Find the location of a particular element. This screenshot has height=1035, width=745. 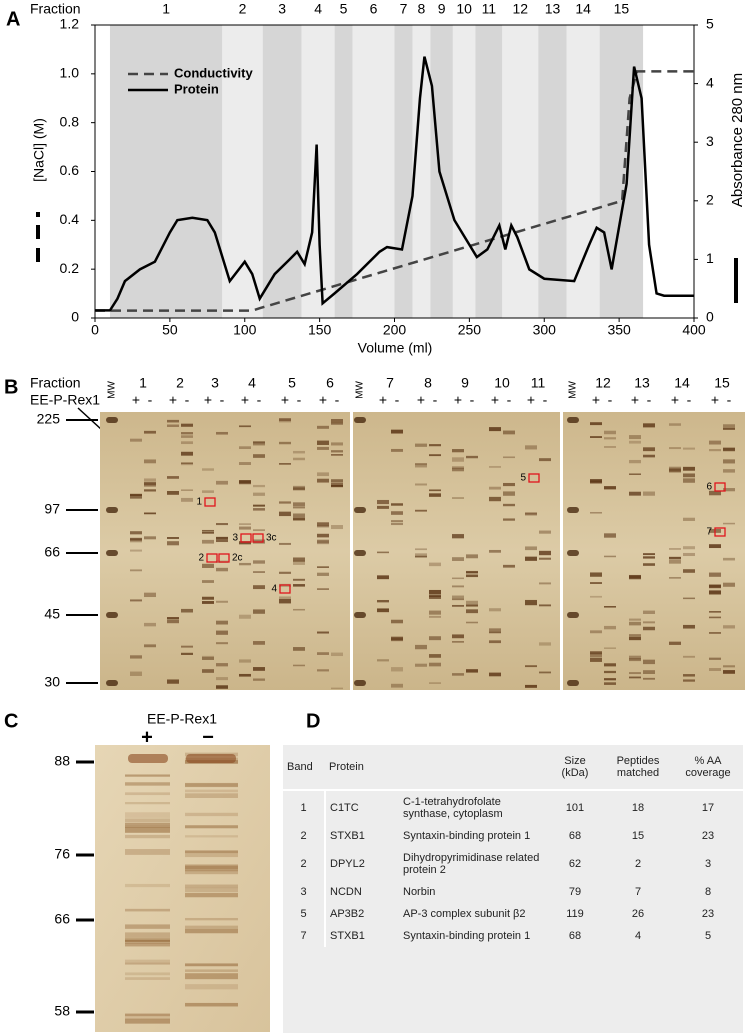

x-tick-label: 150 is located at coordinates (320, 330).